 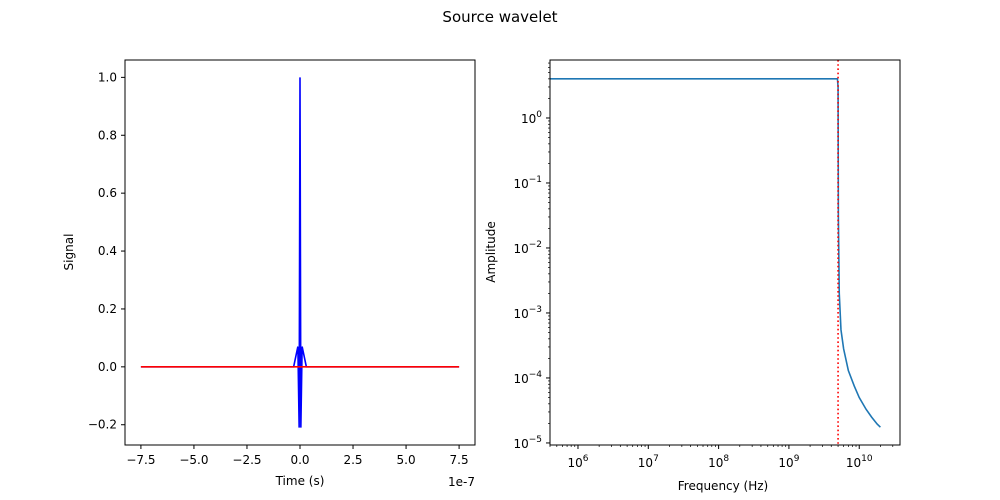 What do you see at coordinates (788, 462) in the screenshot?
I see `spectrum-x-tick-label: 10⁹` at bounding box center [788, 462].